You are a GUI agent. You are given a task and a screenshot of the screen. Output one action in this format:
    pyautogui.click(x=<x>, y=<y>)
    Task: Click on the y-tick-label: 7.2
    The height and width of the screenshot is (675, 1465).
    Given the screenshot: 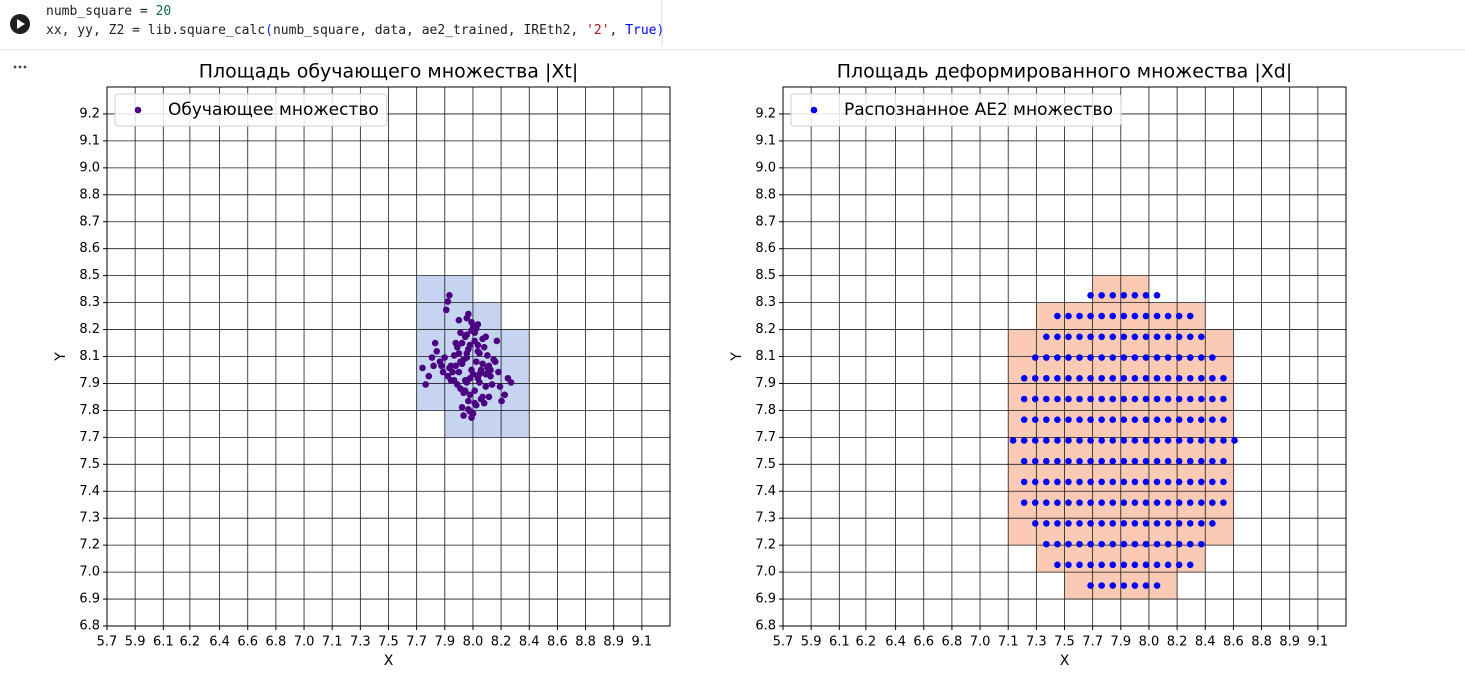 What is the action you would take?
    pyautogui.click(x=89, y=545)
    